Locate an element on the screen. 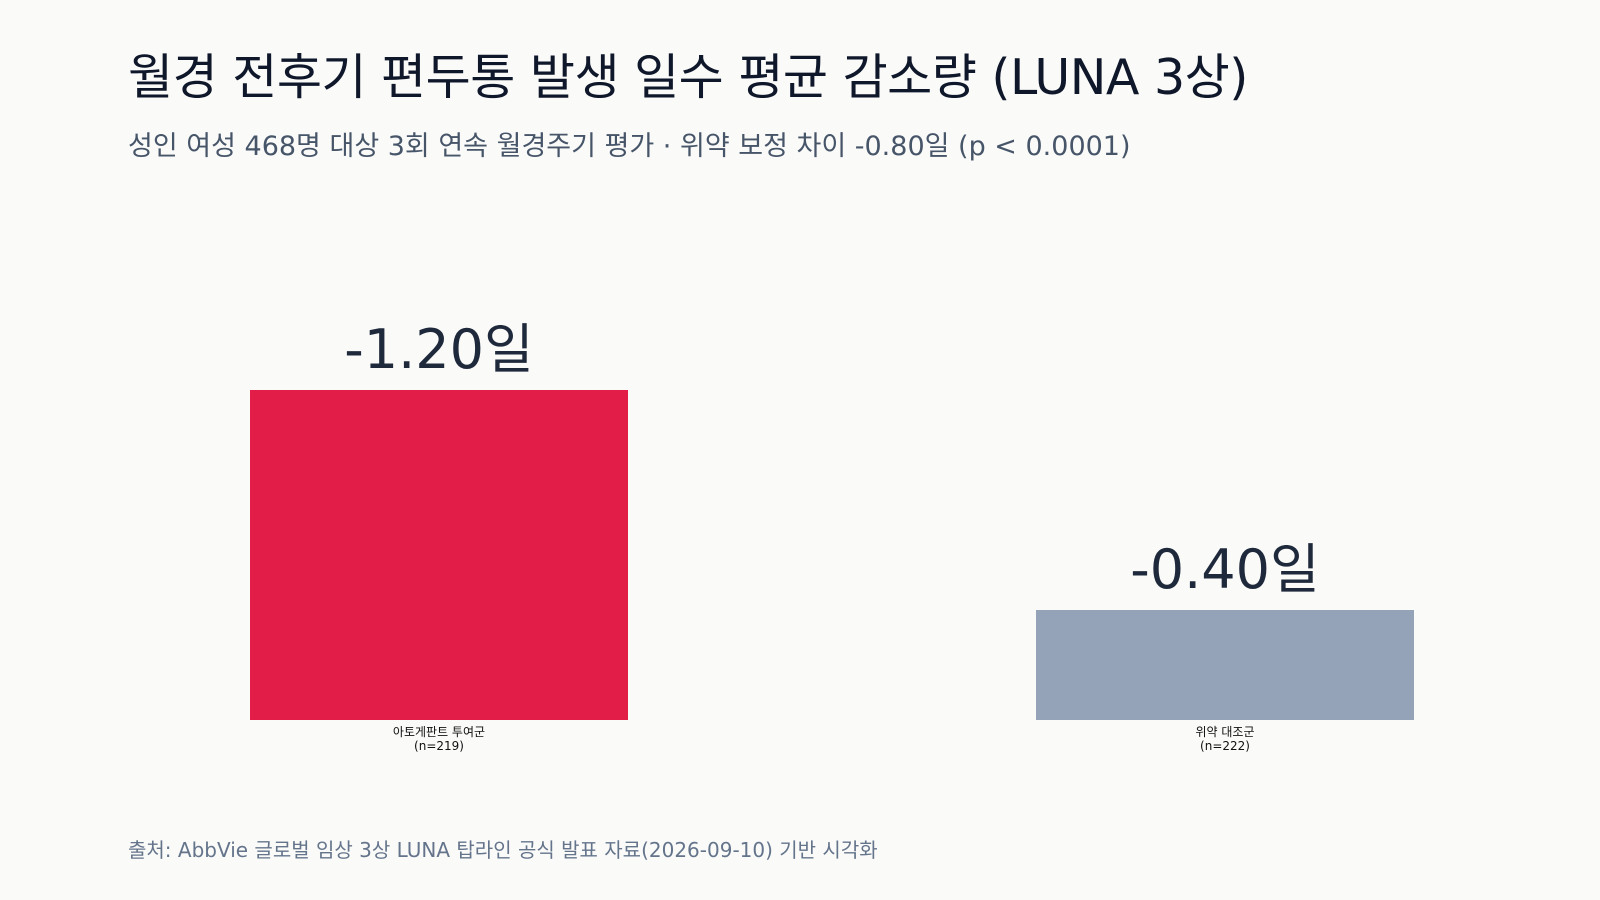  data-label-2: -0.40일 is located at coordinates (1224, 569).